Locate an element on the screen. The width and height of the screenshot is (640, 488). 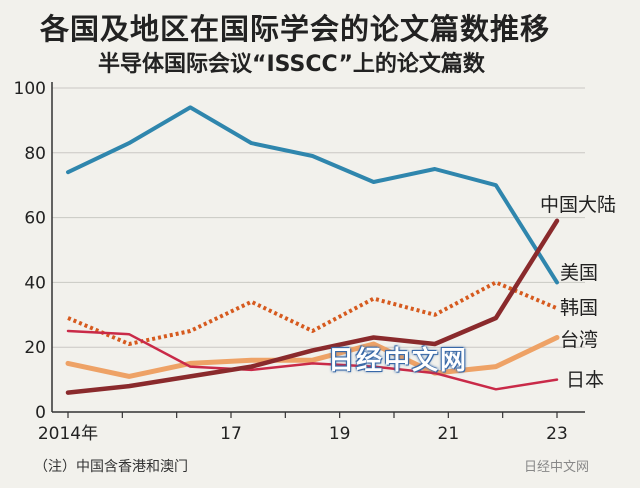
y-tick-label: 0 is located at coordinates (40, 413).